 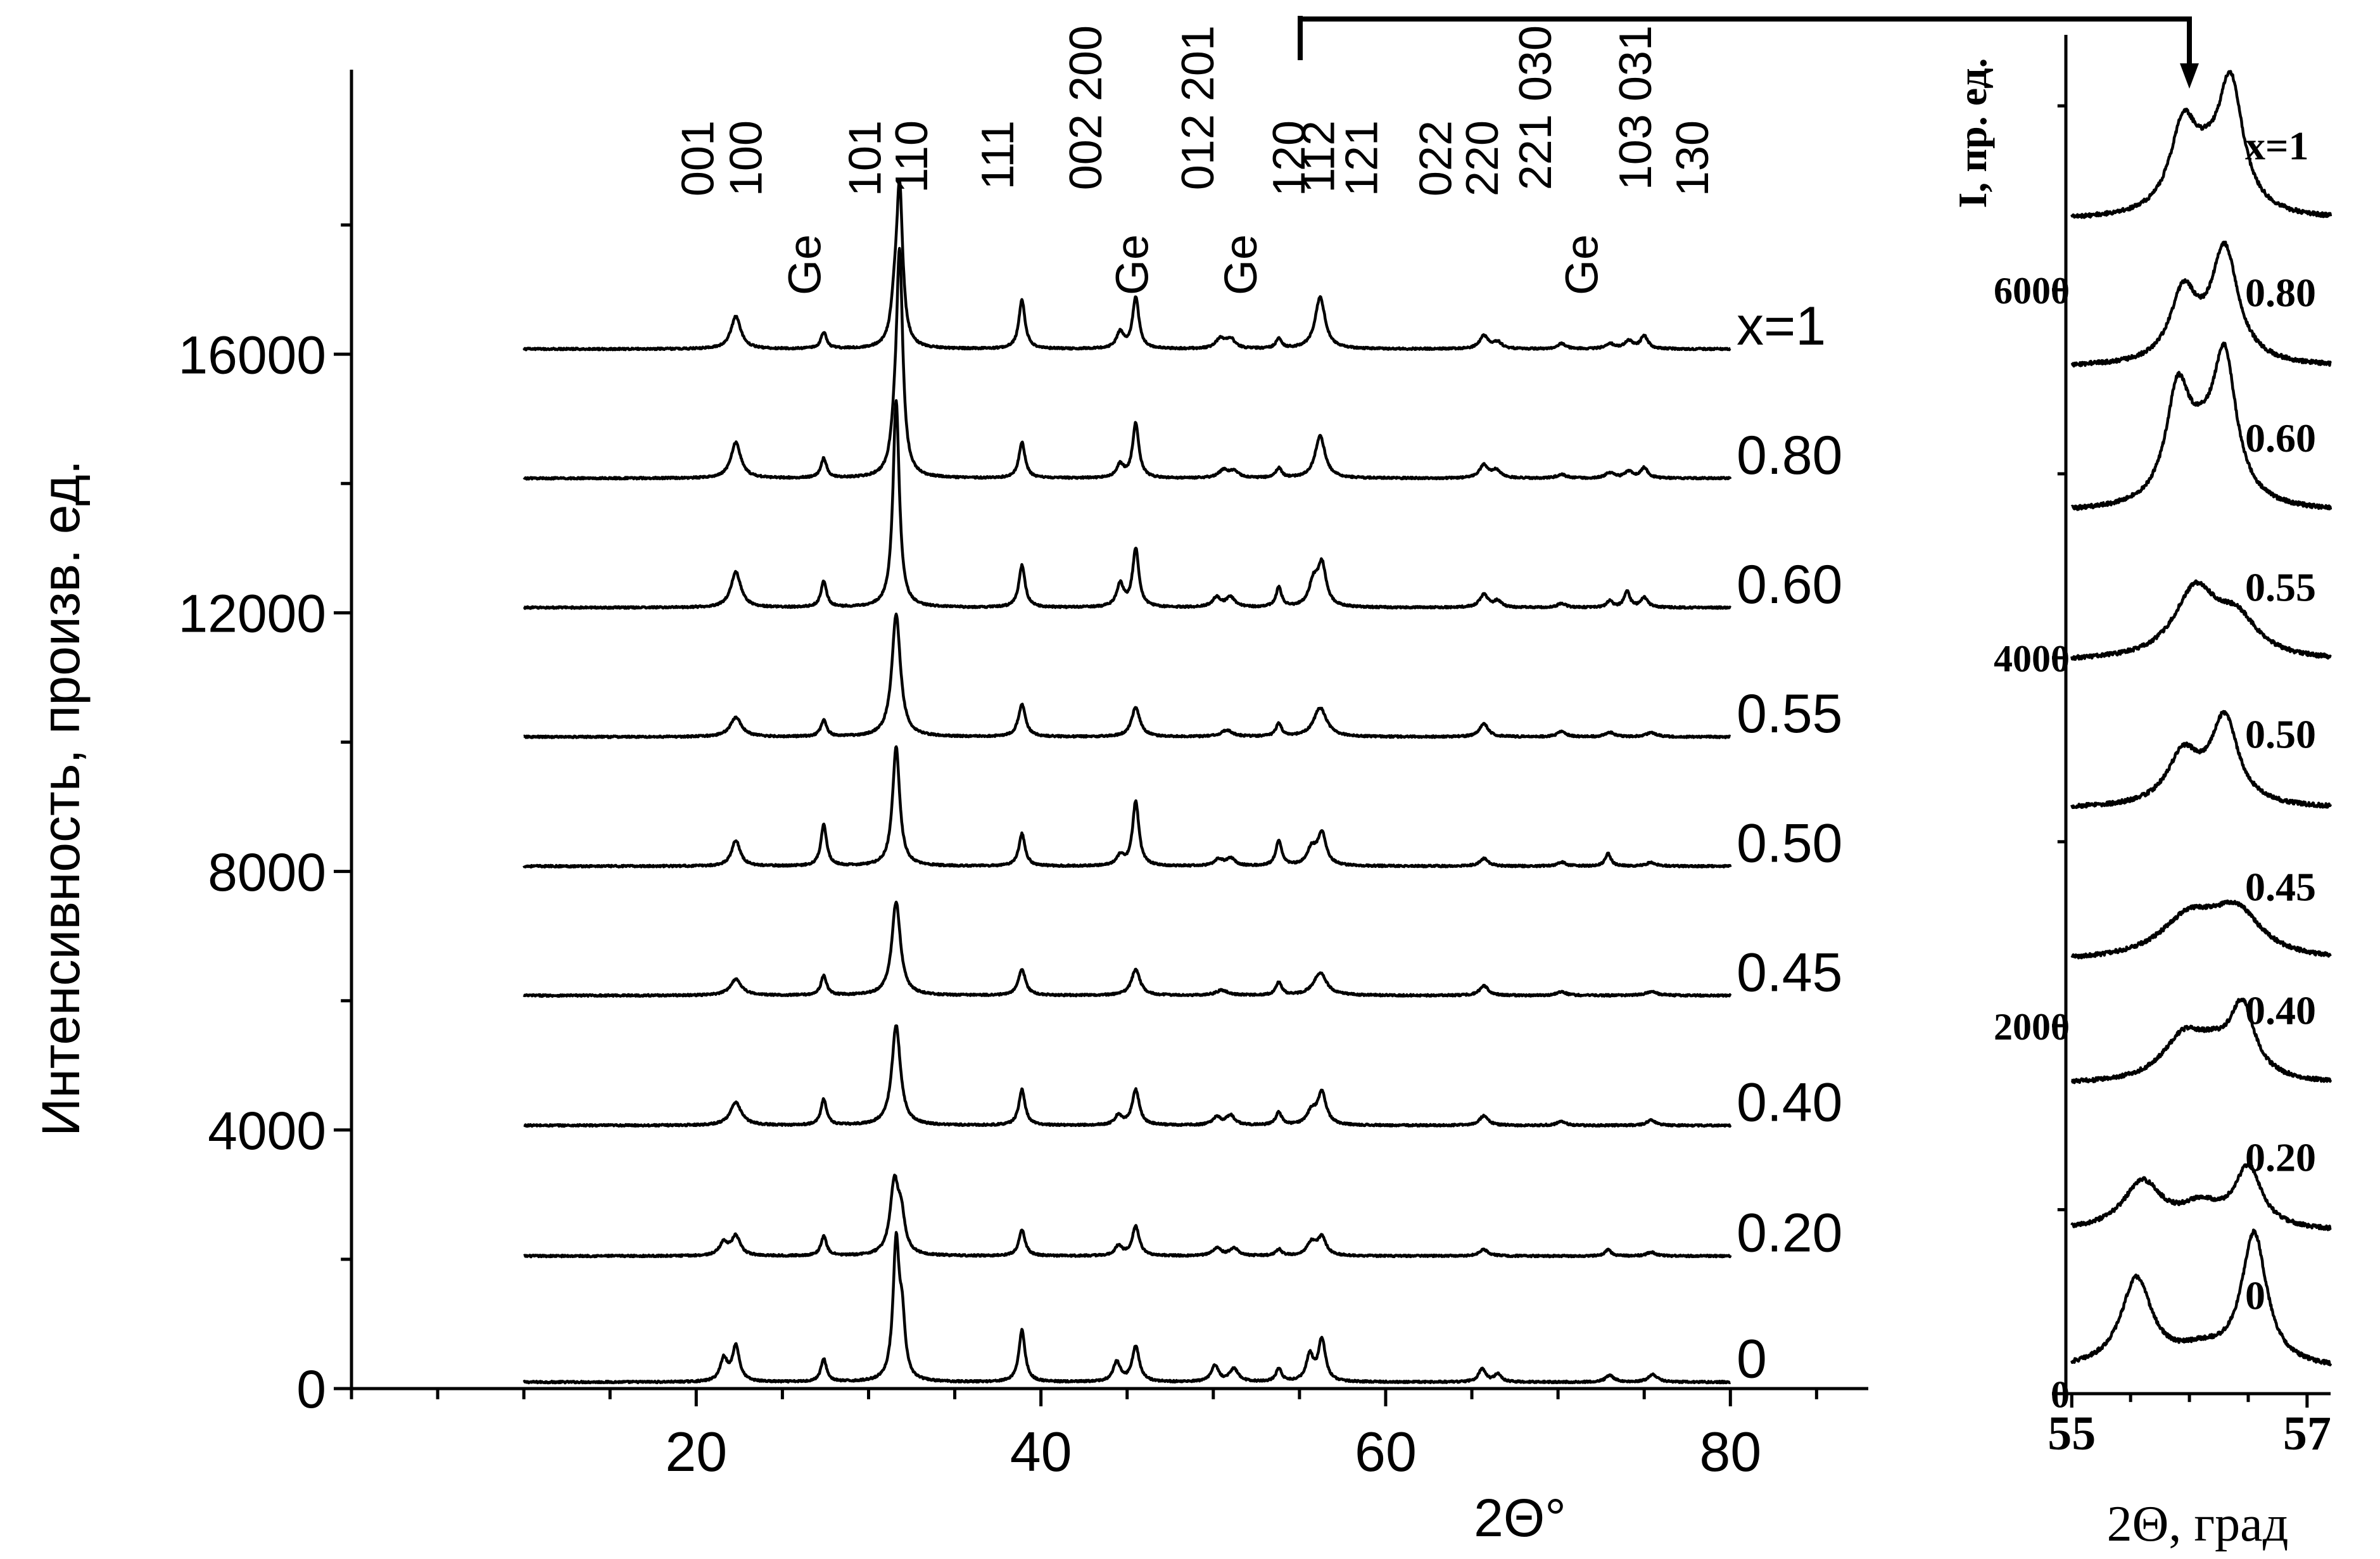 I want to click on inset-y-tick-label-4000: 4000, so click(x=2032, y=659).